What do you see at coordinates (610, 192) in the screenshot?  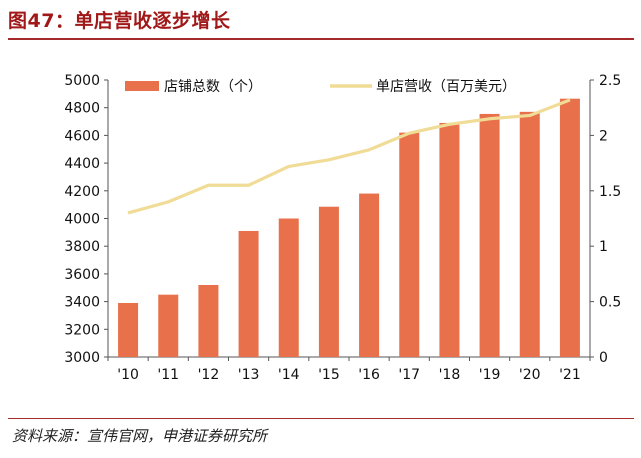 I see `right-tick-label: 1.5` at bounding box center [610, 192].